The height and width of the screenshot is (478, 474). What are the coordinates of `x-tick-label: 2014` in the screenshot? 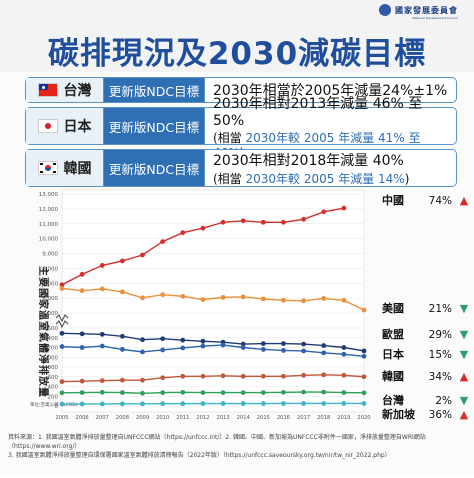 It's located at (244, 418).